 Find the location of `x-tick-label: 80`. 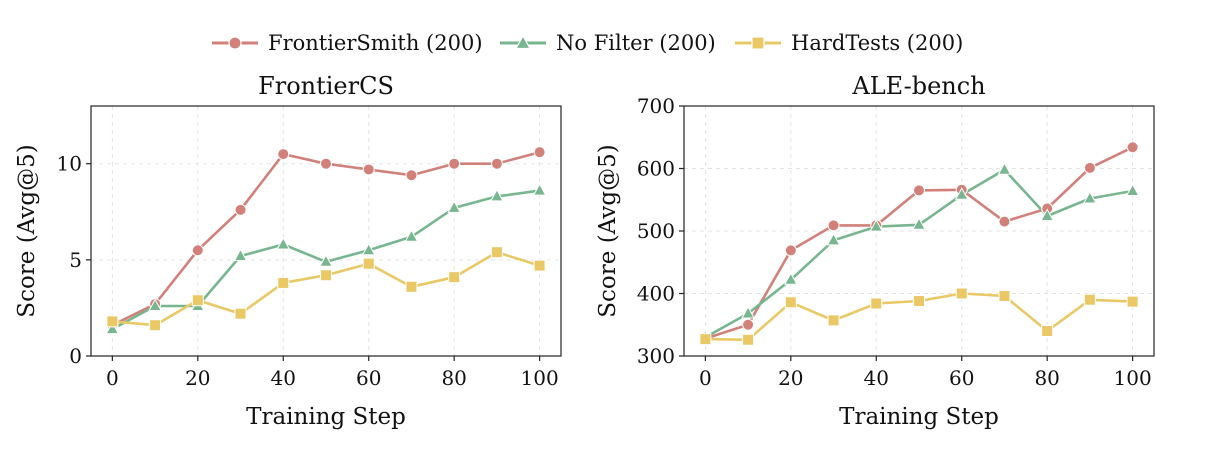

x-tick-label: 80 is located at coordinates (453, 378).